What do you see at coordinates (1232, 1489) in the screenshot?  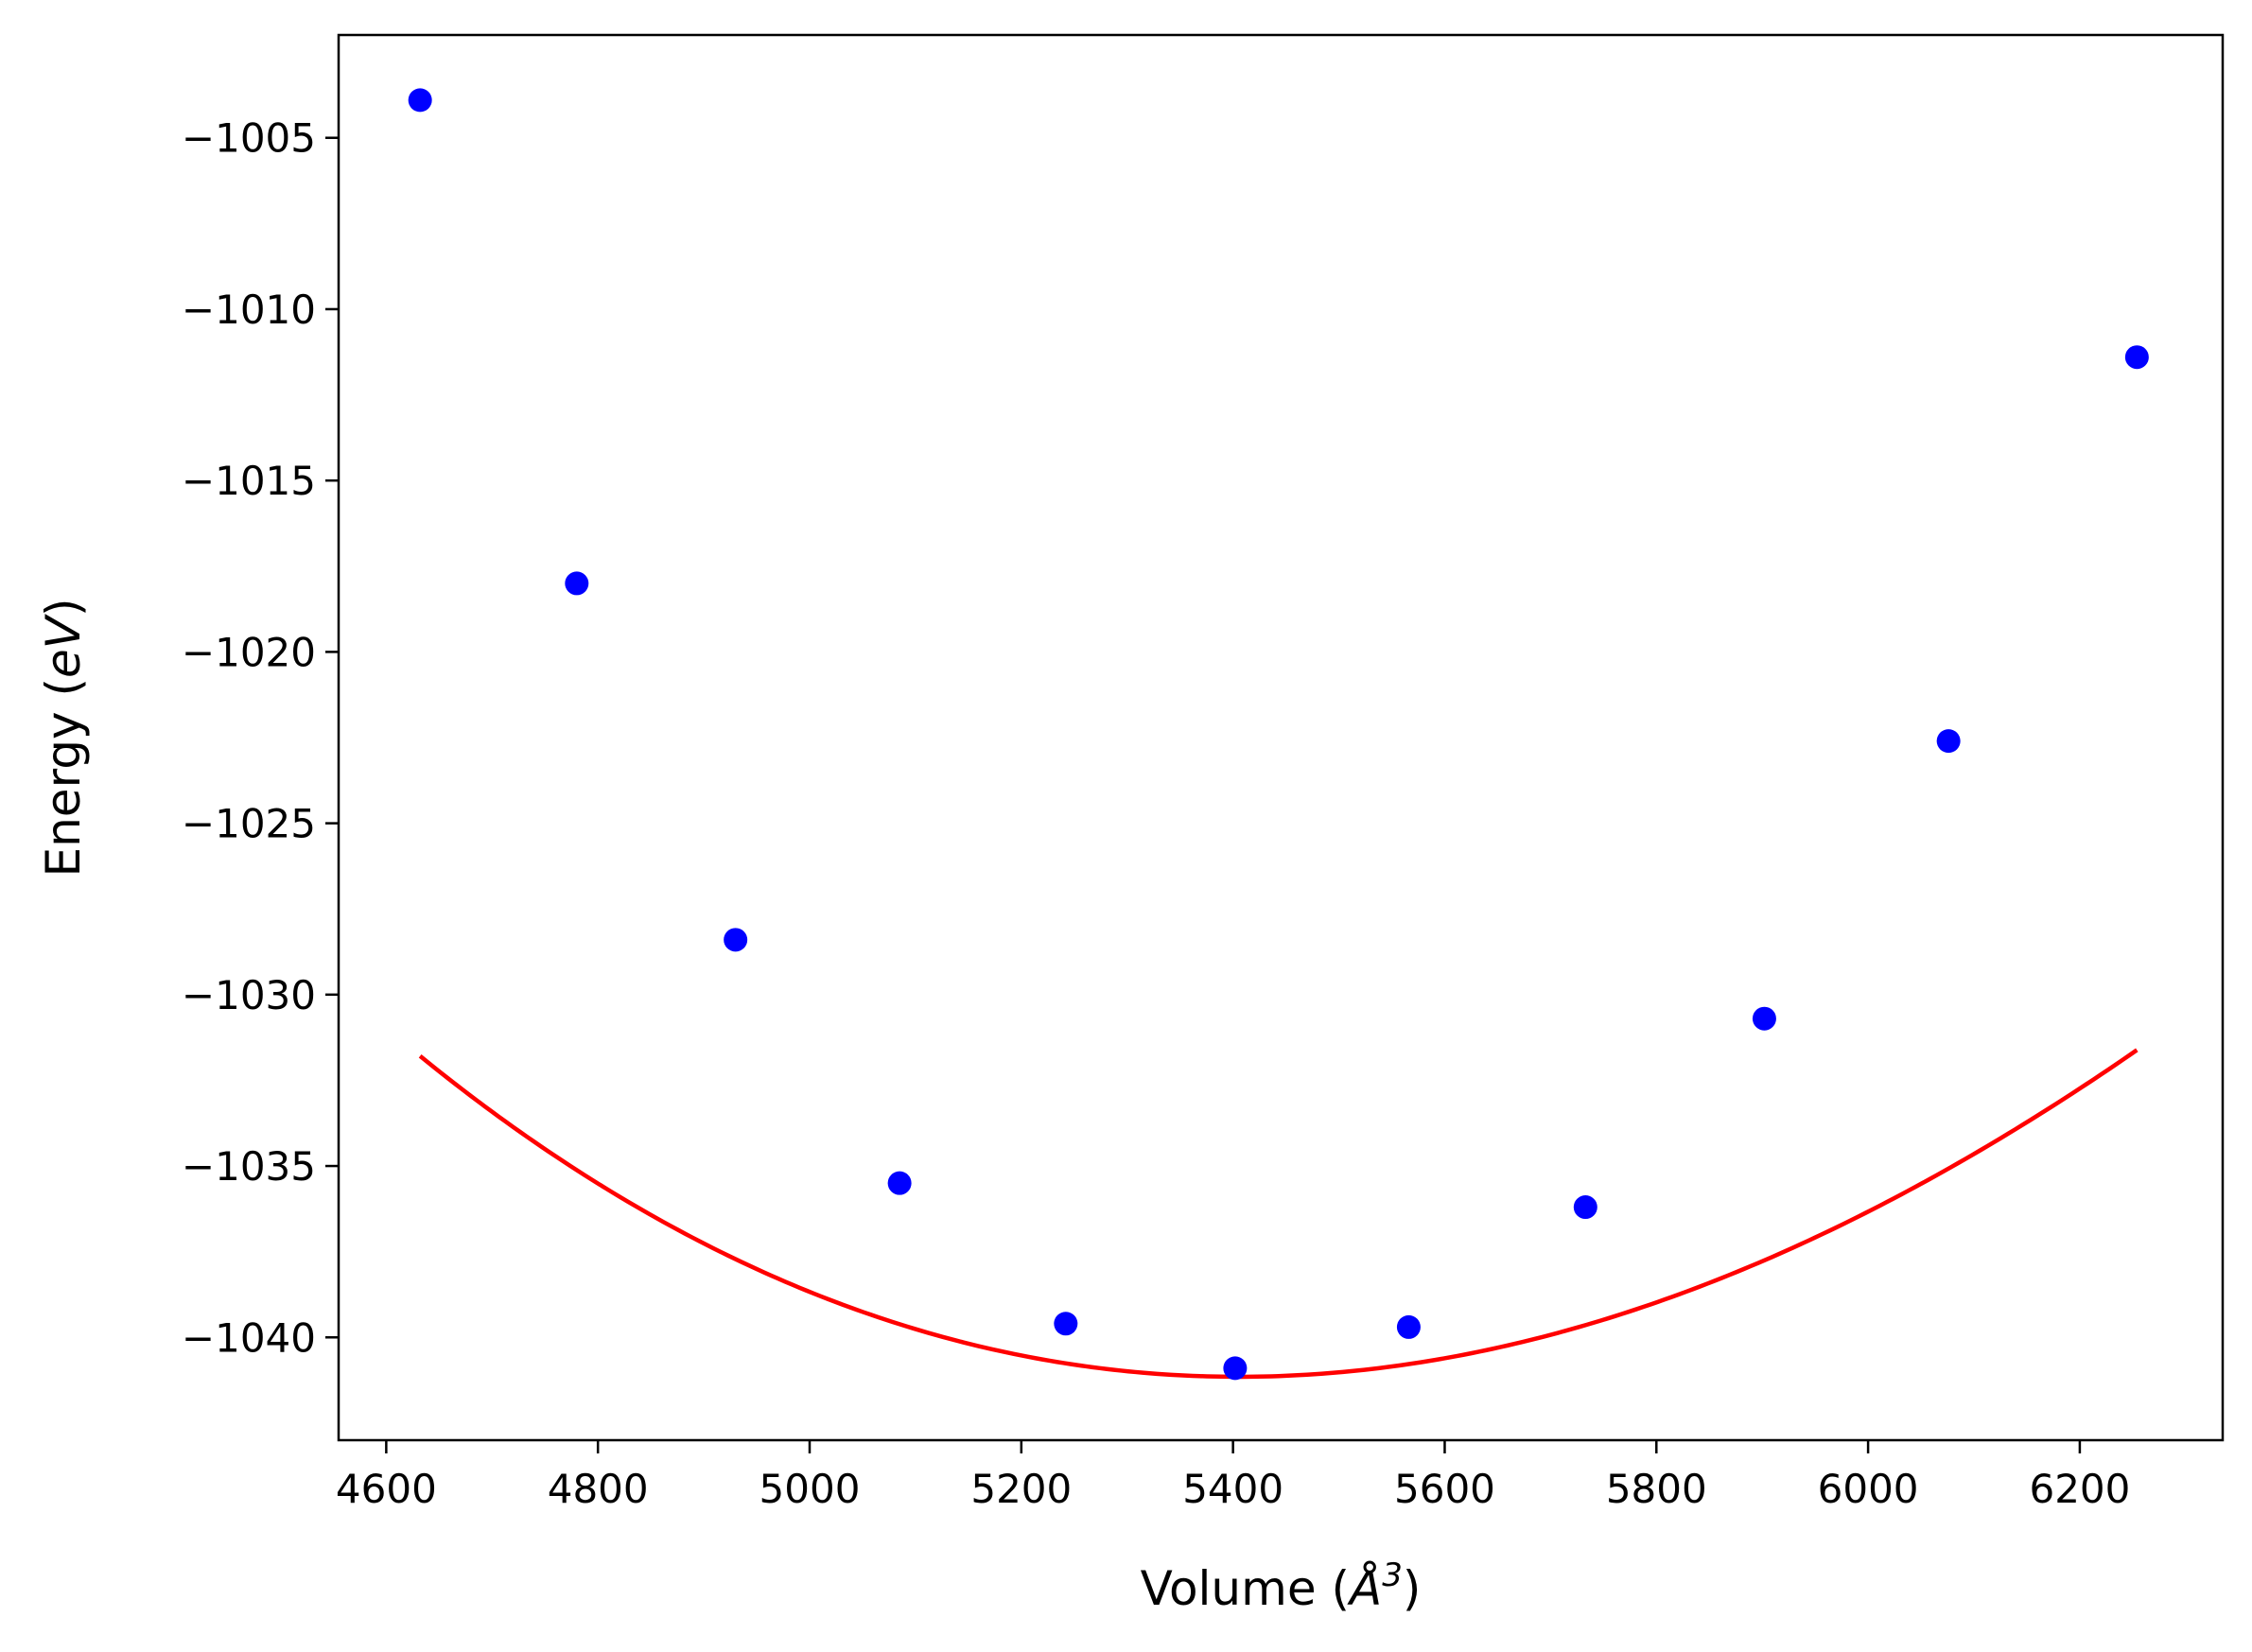 I see `x-tick-label: 5400` at bounding box center [1232, 1489].